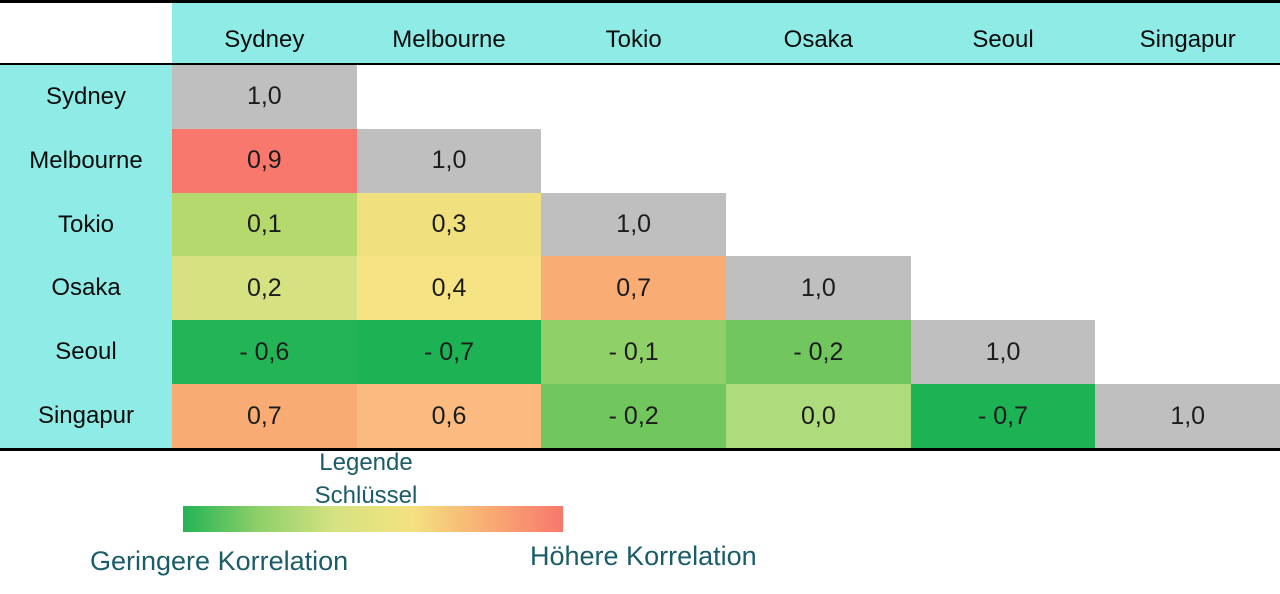 The width and height of the screenshot is (1280, 594). I want to click on legend-high-label: Höhere Korrelation, so click(643, 556).